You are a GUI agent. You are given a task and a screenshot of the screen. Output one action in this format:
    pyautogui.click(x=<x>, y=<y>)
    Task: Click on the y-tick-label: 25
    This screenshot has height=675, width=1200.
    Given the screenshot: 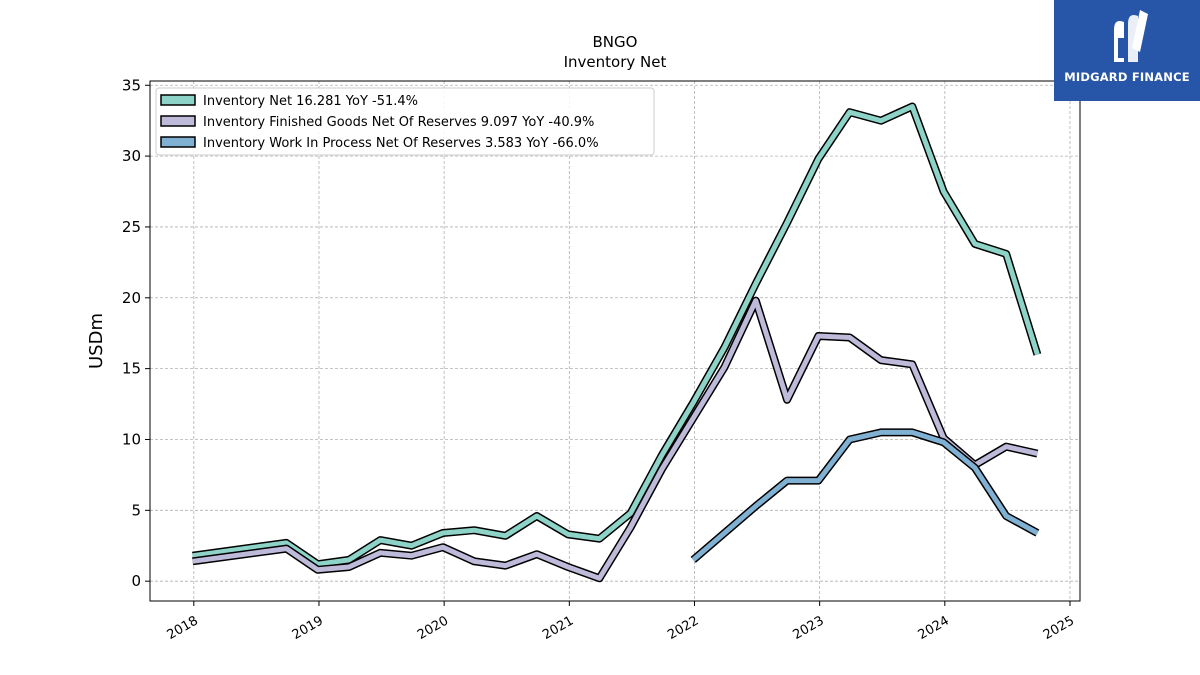 What is the action you would take?
    pyautogui.click(x=131, y=227)
    